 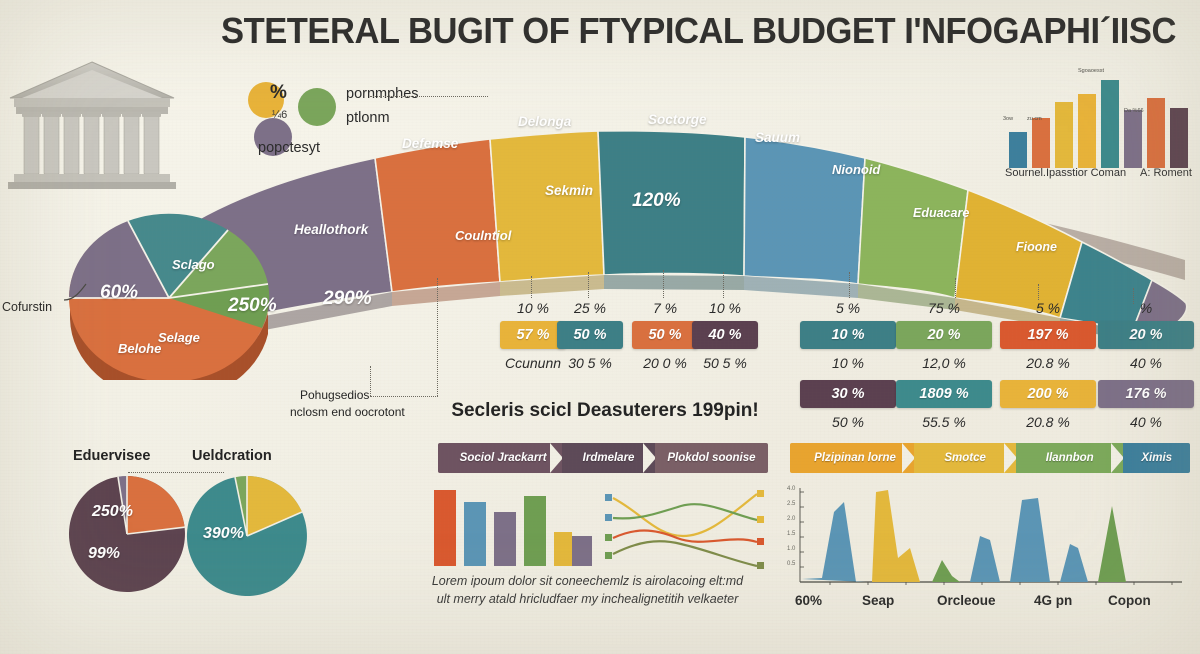 What do you see at coordinates (140, 348) in the screenshot?
I see `fan-label-belohe: Belohe` at bounding box center [140, 348].